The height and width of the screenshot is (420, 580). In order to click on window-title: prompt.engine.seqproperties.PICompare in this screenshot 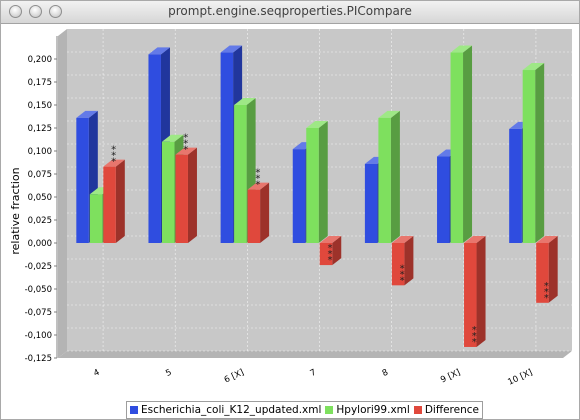, I will do `click(290, 11)`.